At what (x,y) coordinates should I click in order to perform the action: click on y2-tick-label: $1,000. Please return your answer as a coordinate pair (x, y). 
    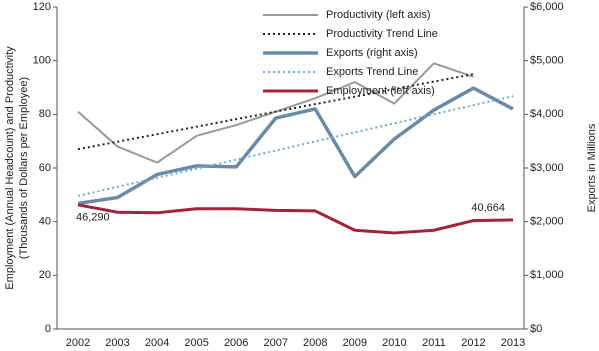
    Looking at the image, I should click on (547, 275).